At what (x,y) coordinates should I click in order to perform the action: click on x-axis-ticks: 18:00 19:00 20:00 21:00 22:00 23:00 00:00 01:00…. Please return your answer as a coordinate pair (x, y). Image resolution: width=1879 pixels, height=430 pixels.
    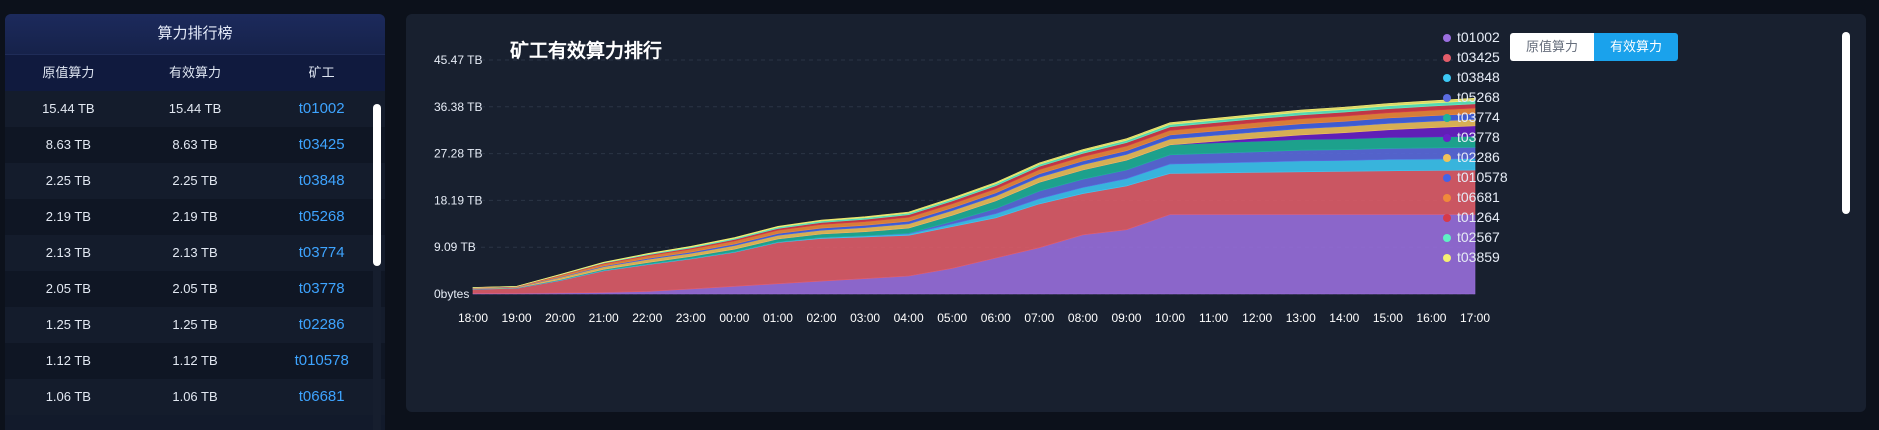
    Looking at the image, I should click on (974, 318).